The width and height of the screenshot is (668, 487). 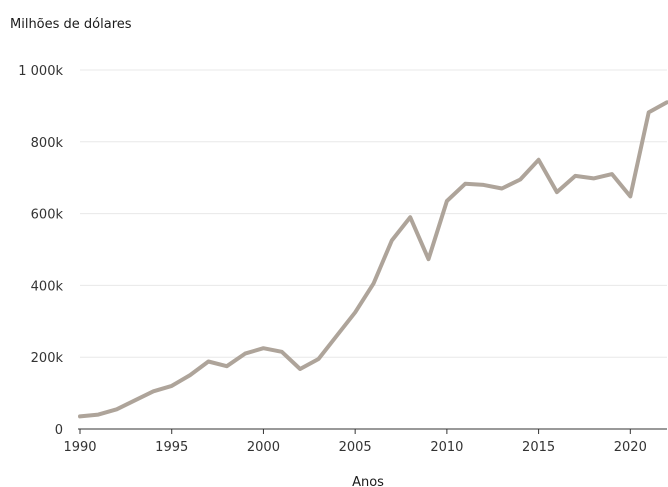 I want to click on y-tick-label: 600k, so click(x=47, y=215).